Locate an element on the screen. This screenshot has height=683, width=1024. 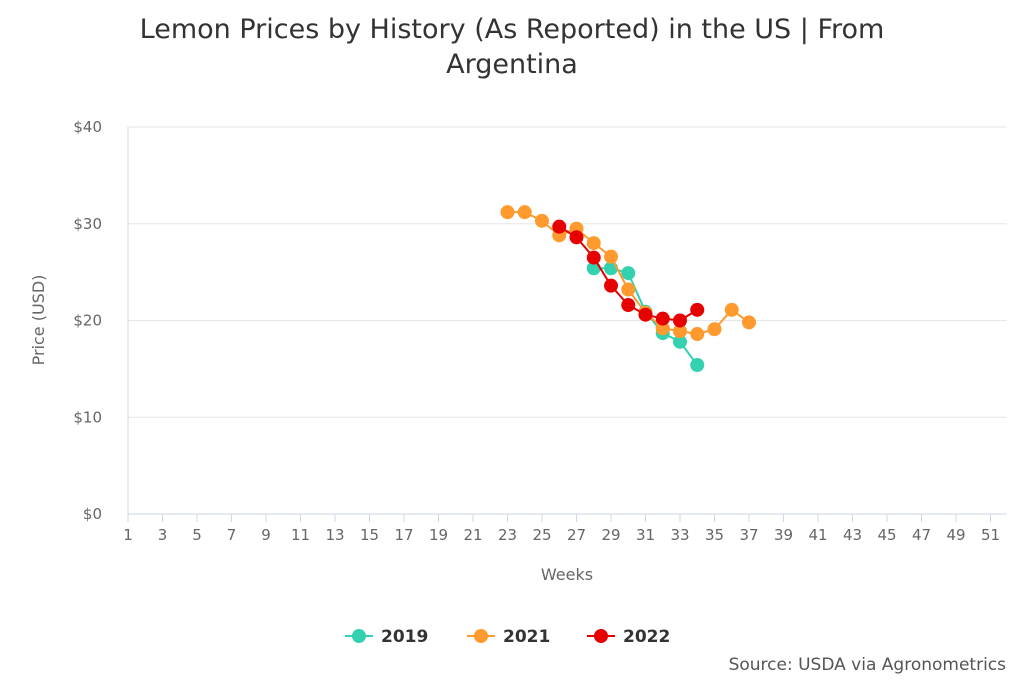
x-tick-label: 17 is located at coordinates (403, 535).